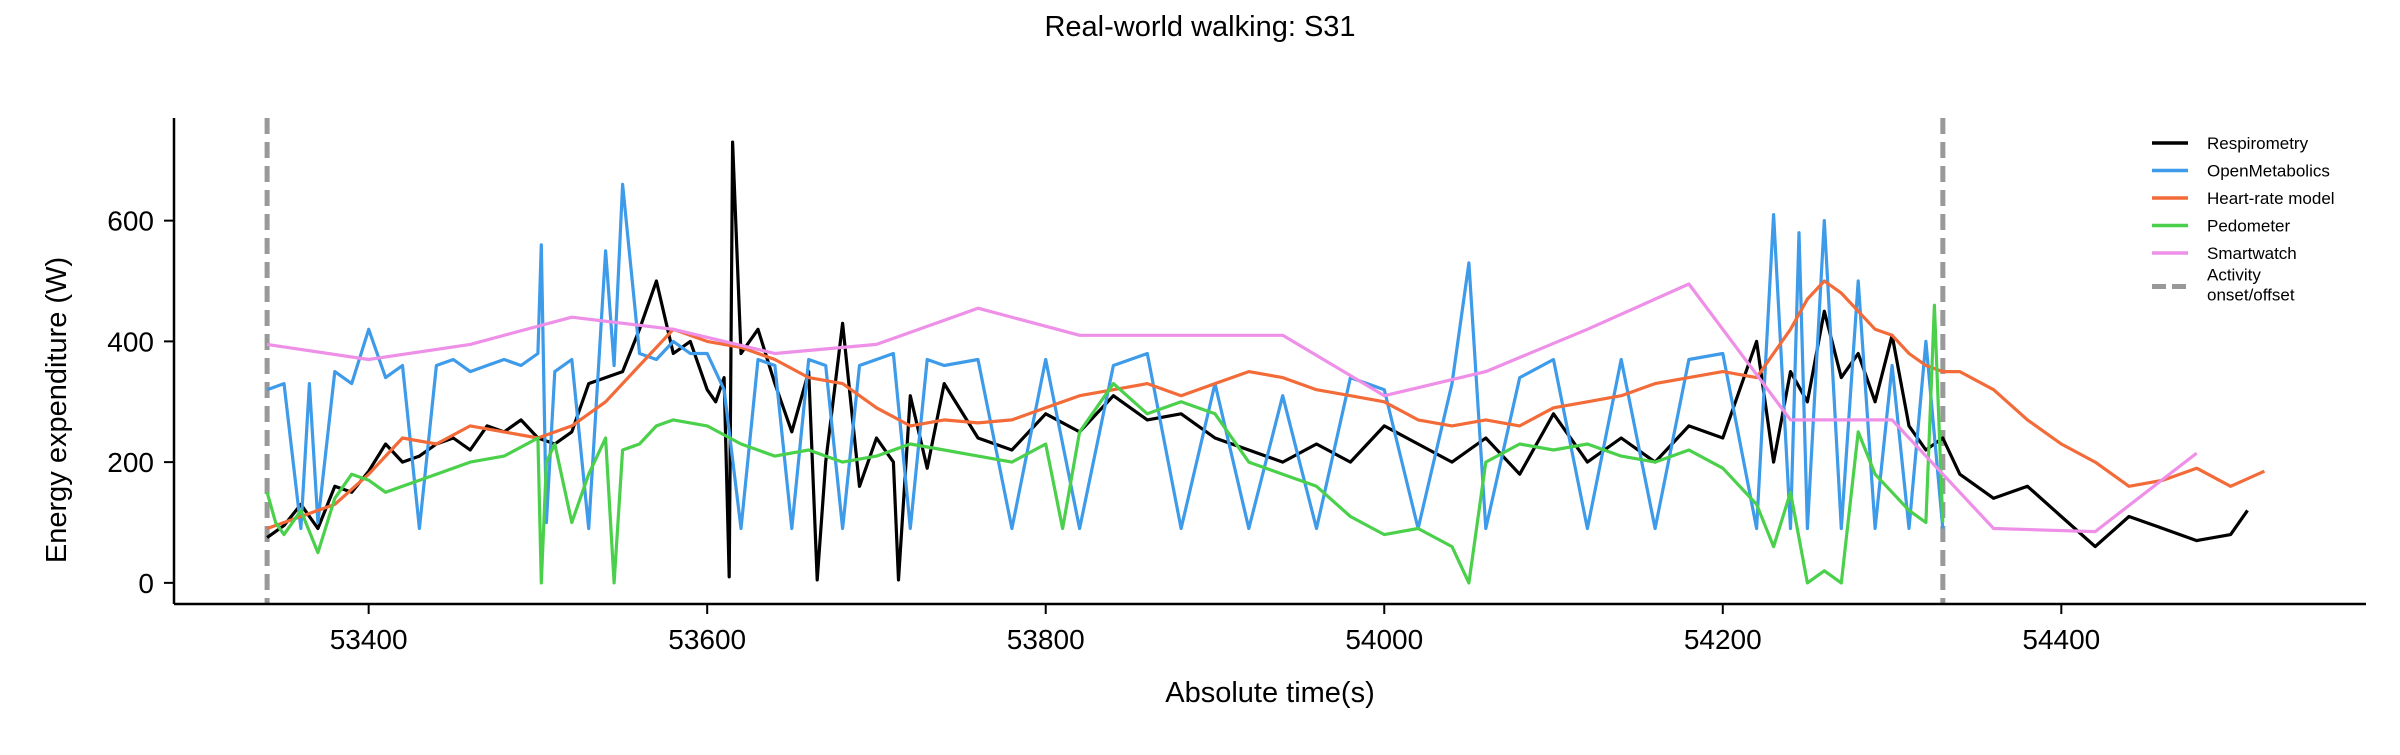  Describe the element at coordinates (130, 221) in the screenshot. I see `y-tick-label: 600` at that location.